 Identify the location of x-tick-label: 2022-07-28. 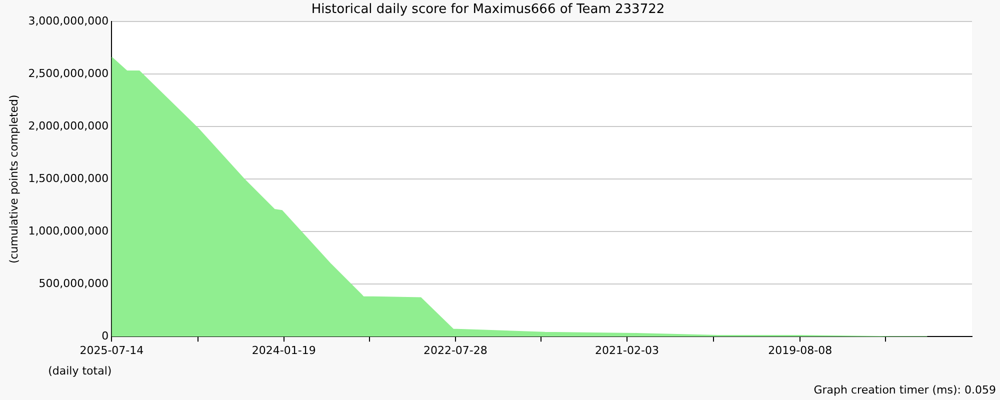
(455, 351).